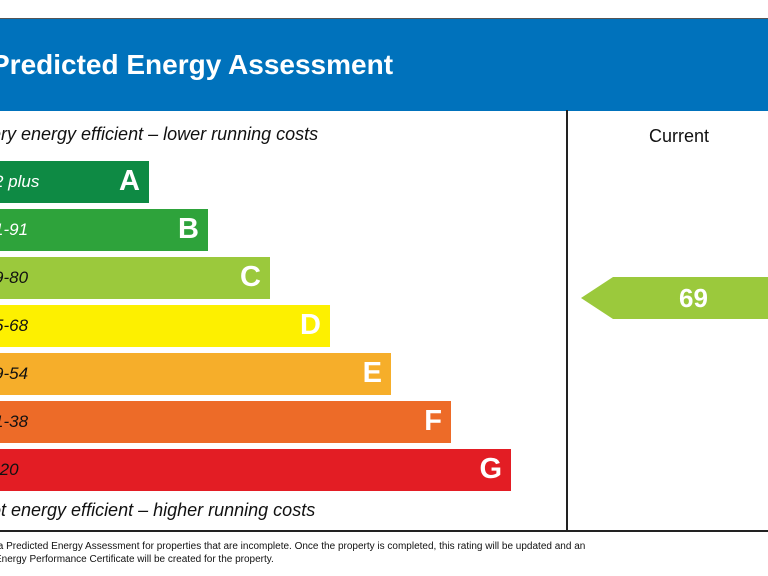 Image resolution: width=768 pixels, height=576 pixels. What do you see at coordinates (74, 182) in the screenshot?
I see `band-a: 2 plus A` at bounding box center [74, 182].